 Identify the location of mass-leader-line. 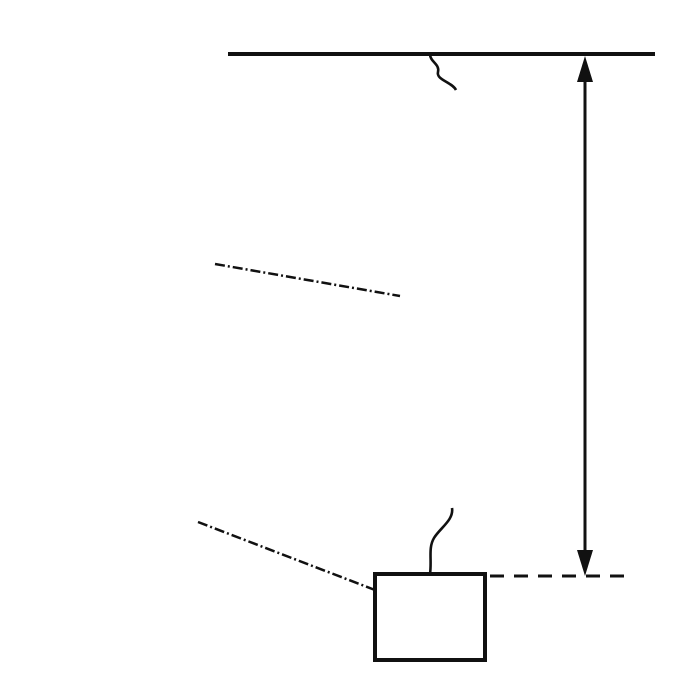
(286, 556).